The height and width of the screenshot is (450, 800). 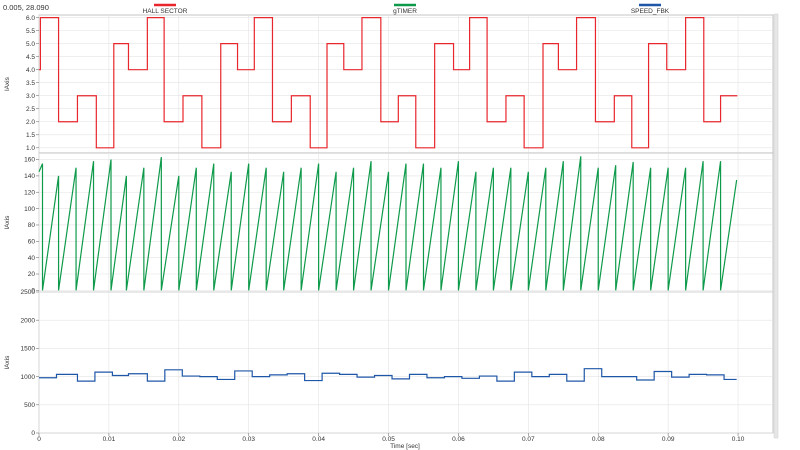 What do you see at coordinates (458, 439) in the screenshot?
I see `x-tick-label: 0.06` at bounding box center [458, 439].